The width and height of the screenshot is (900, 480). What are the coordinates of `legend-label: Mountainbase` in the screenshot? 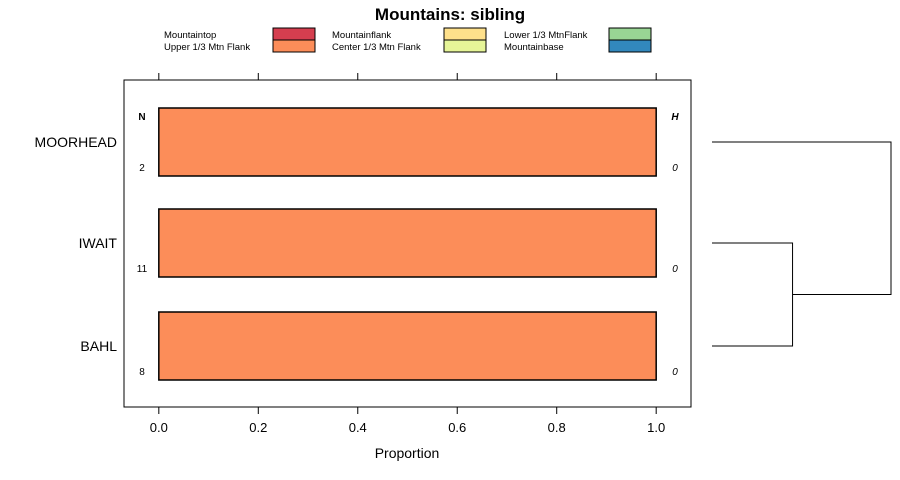 It's located at (534, 47).